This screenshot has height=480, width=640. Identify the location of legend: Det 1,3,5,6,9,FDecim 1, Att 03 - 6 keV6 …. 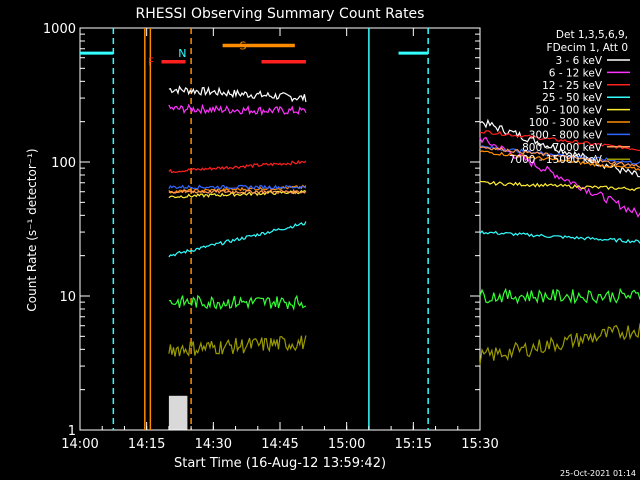
(569, 97).